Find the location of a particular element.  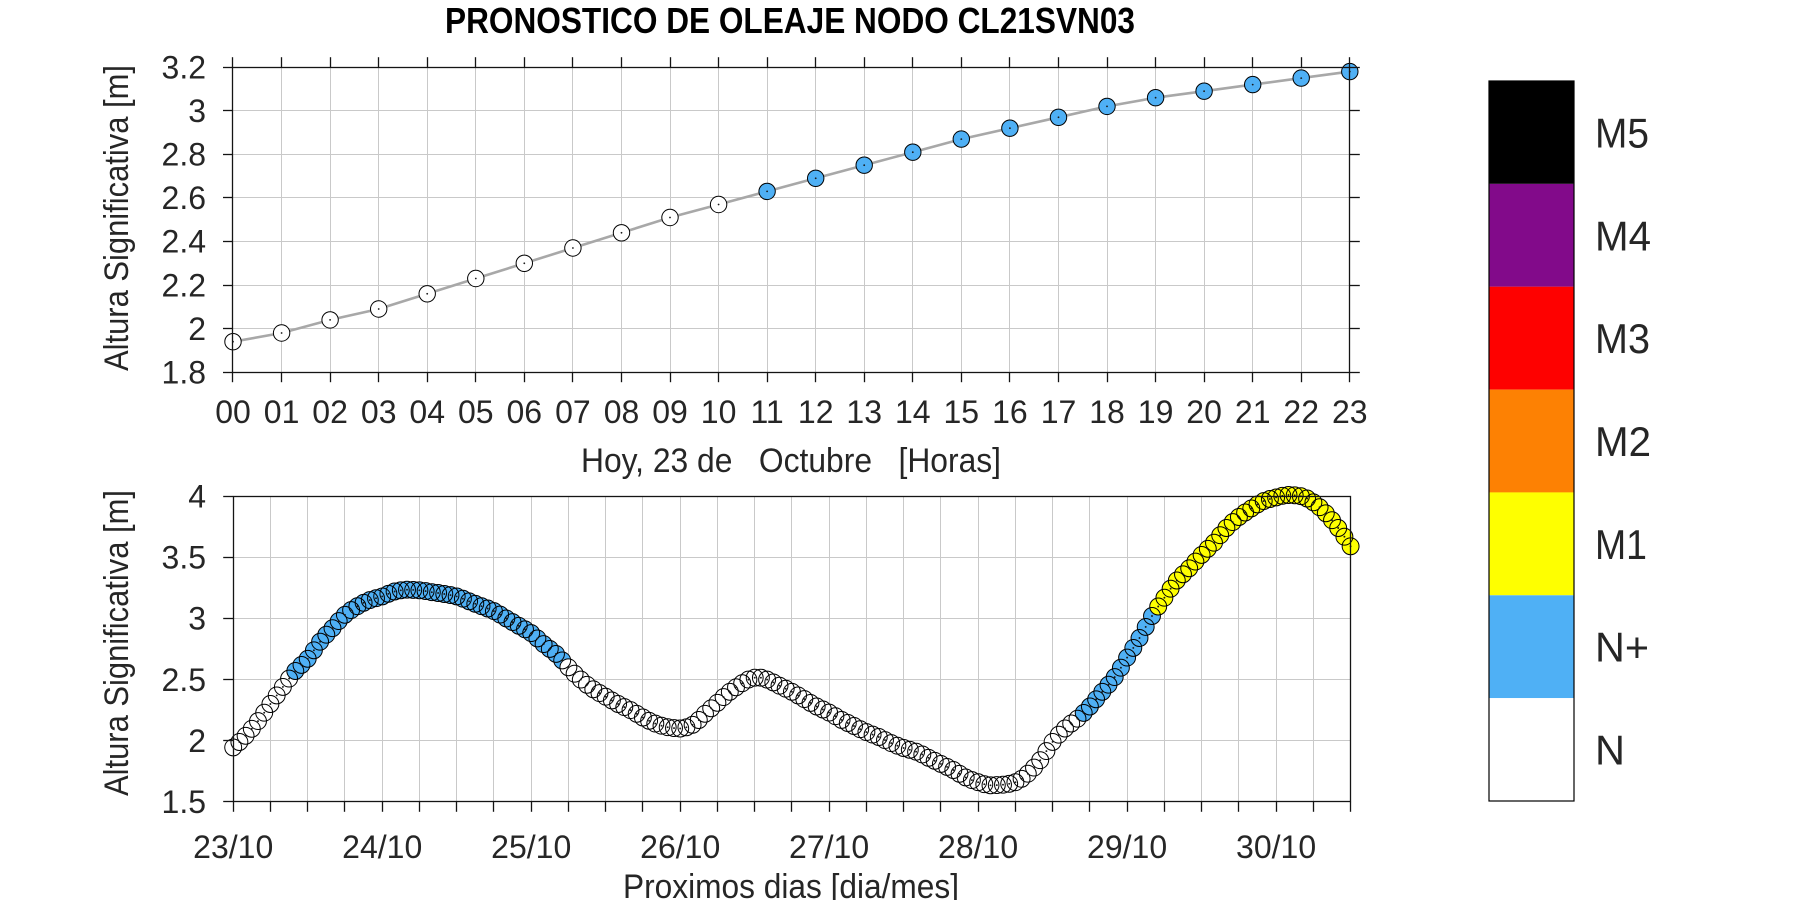

svg-text: 1.5 is located at coordinates (184, 802).